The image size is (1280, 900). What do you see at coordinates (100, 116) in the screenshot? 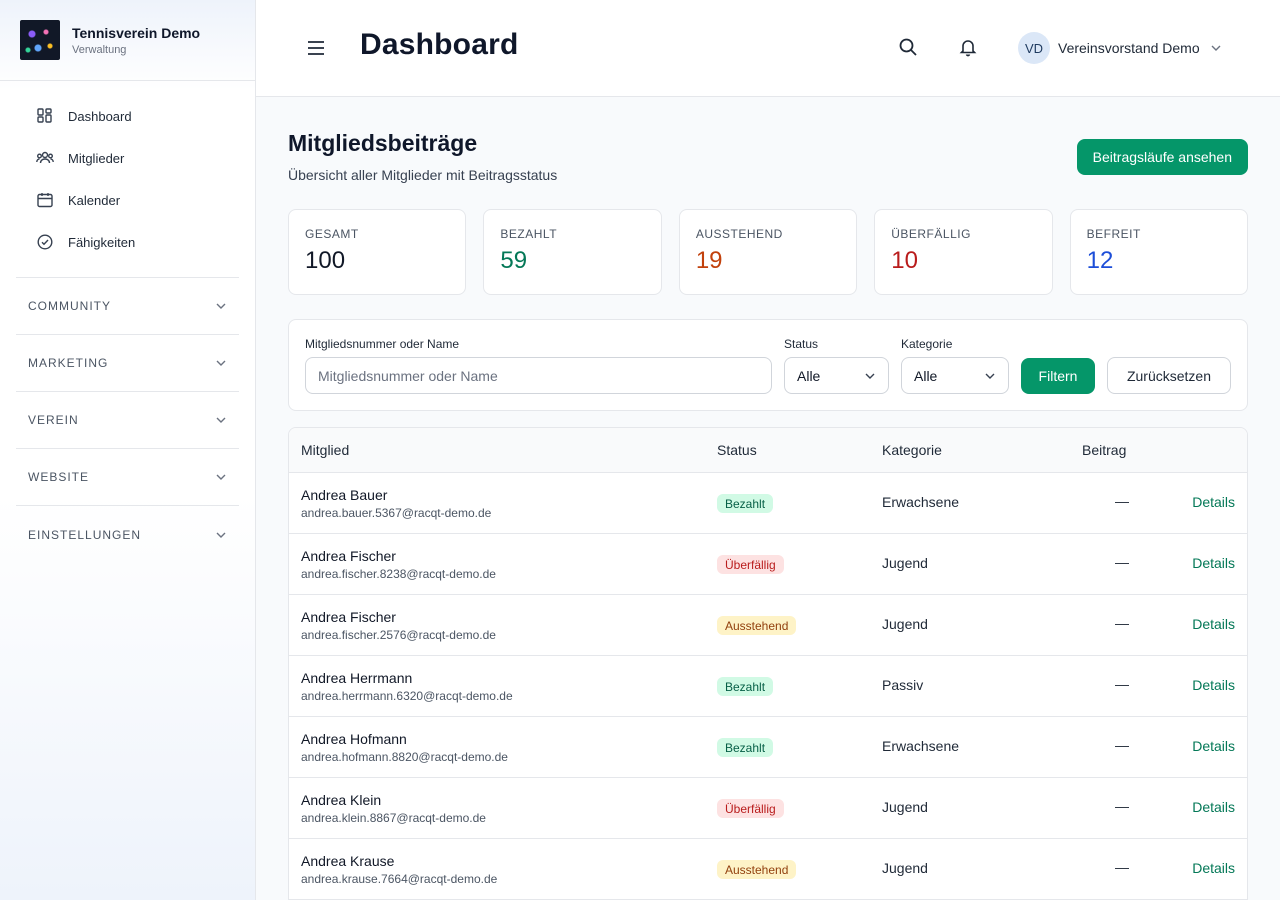
I see `sidebar-item-label: Dashboard` at bounding box center [100, 116].